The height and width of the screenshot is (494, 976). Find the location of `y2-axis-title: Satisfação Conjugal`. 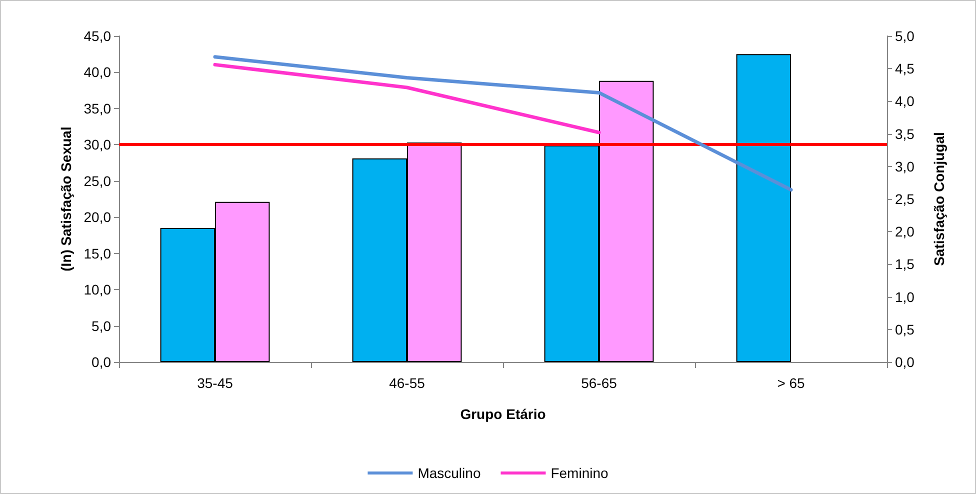

y2-axis-title: Satisfação Conjugal is located at coordinates (939, 199).